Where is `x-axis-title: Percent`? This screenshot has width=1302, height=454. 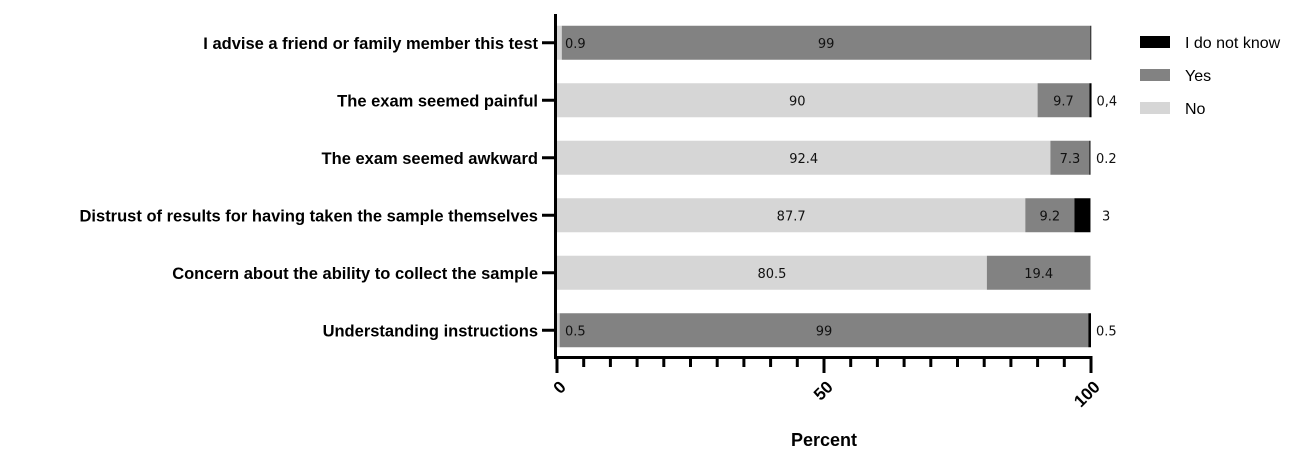 x-axis-title: Percent is located at coordinates (824, 440).